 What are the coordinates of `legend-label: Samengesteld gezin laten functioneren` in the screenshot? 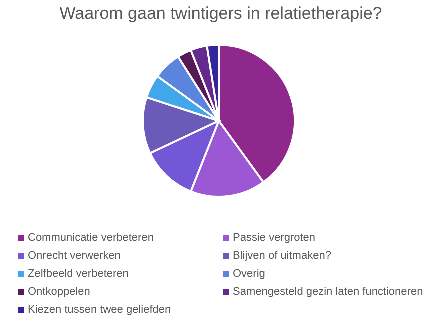 It's located at (328, 292).